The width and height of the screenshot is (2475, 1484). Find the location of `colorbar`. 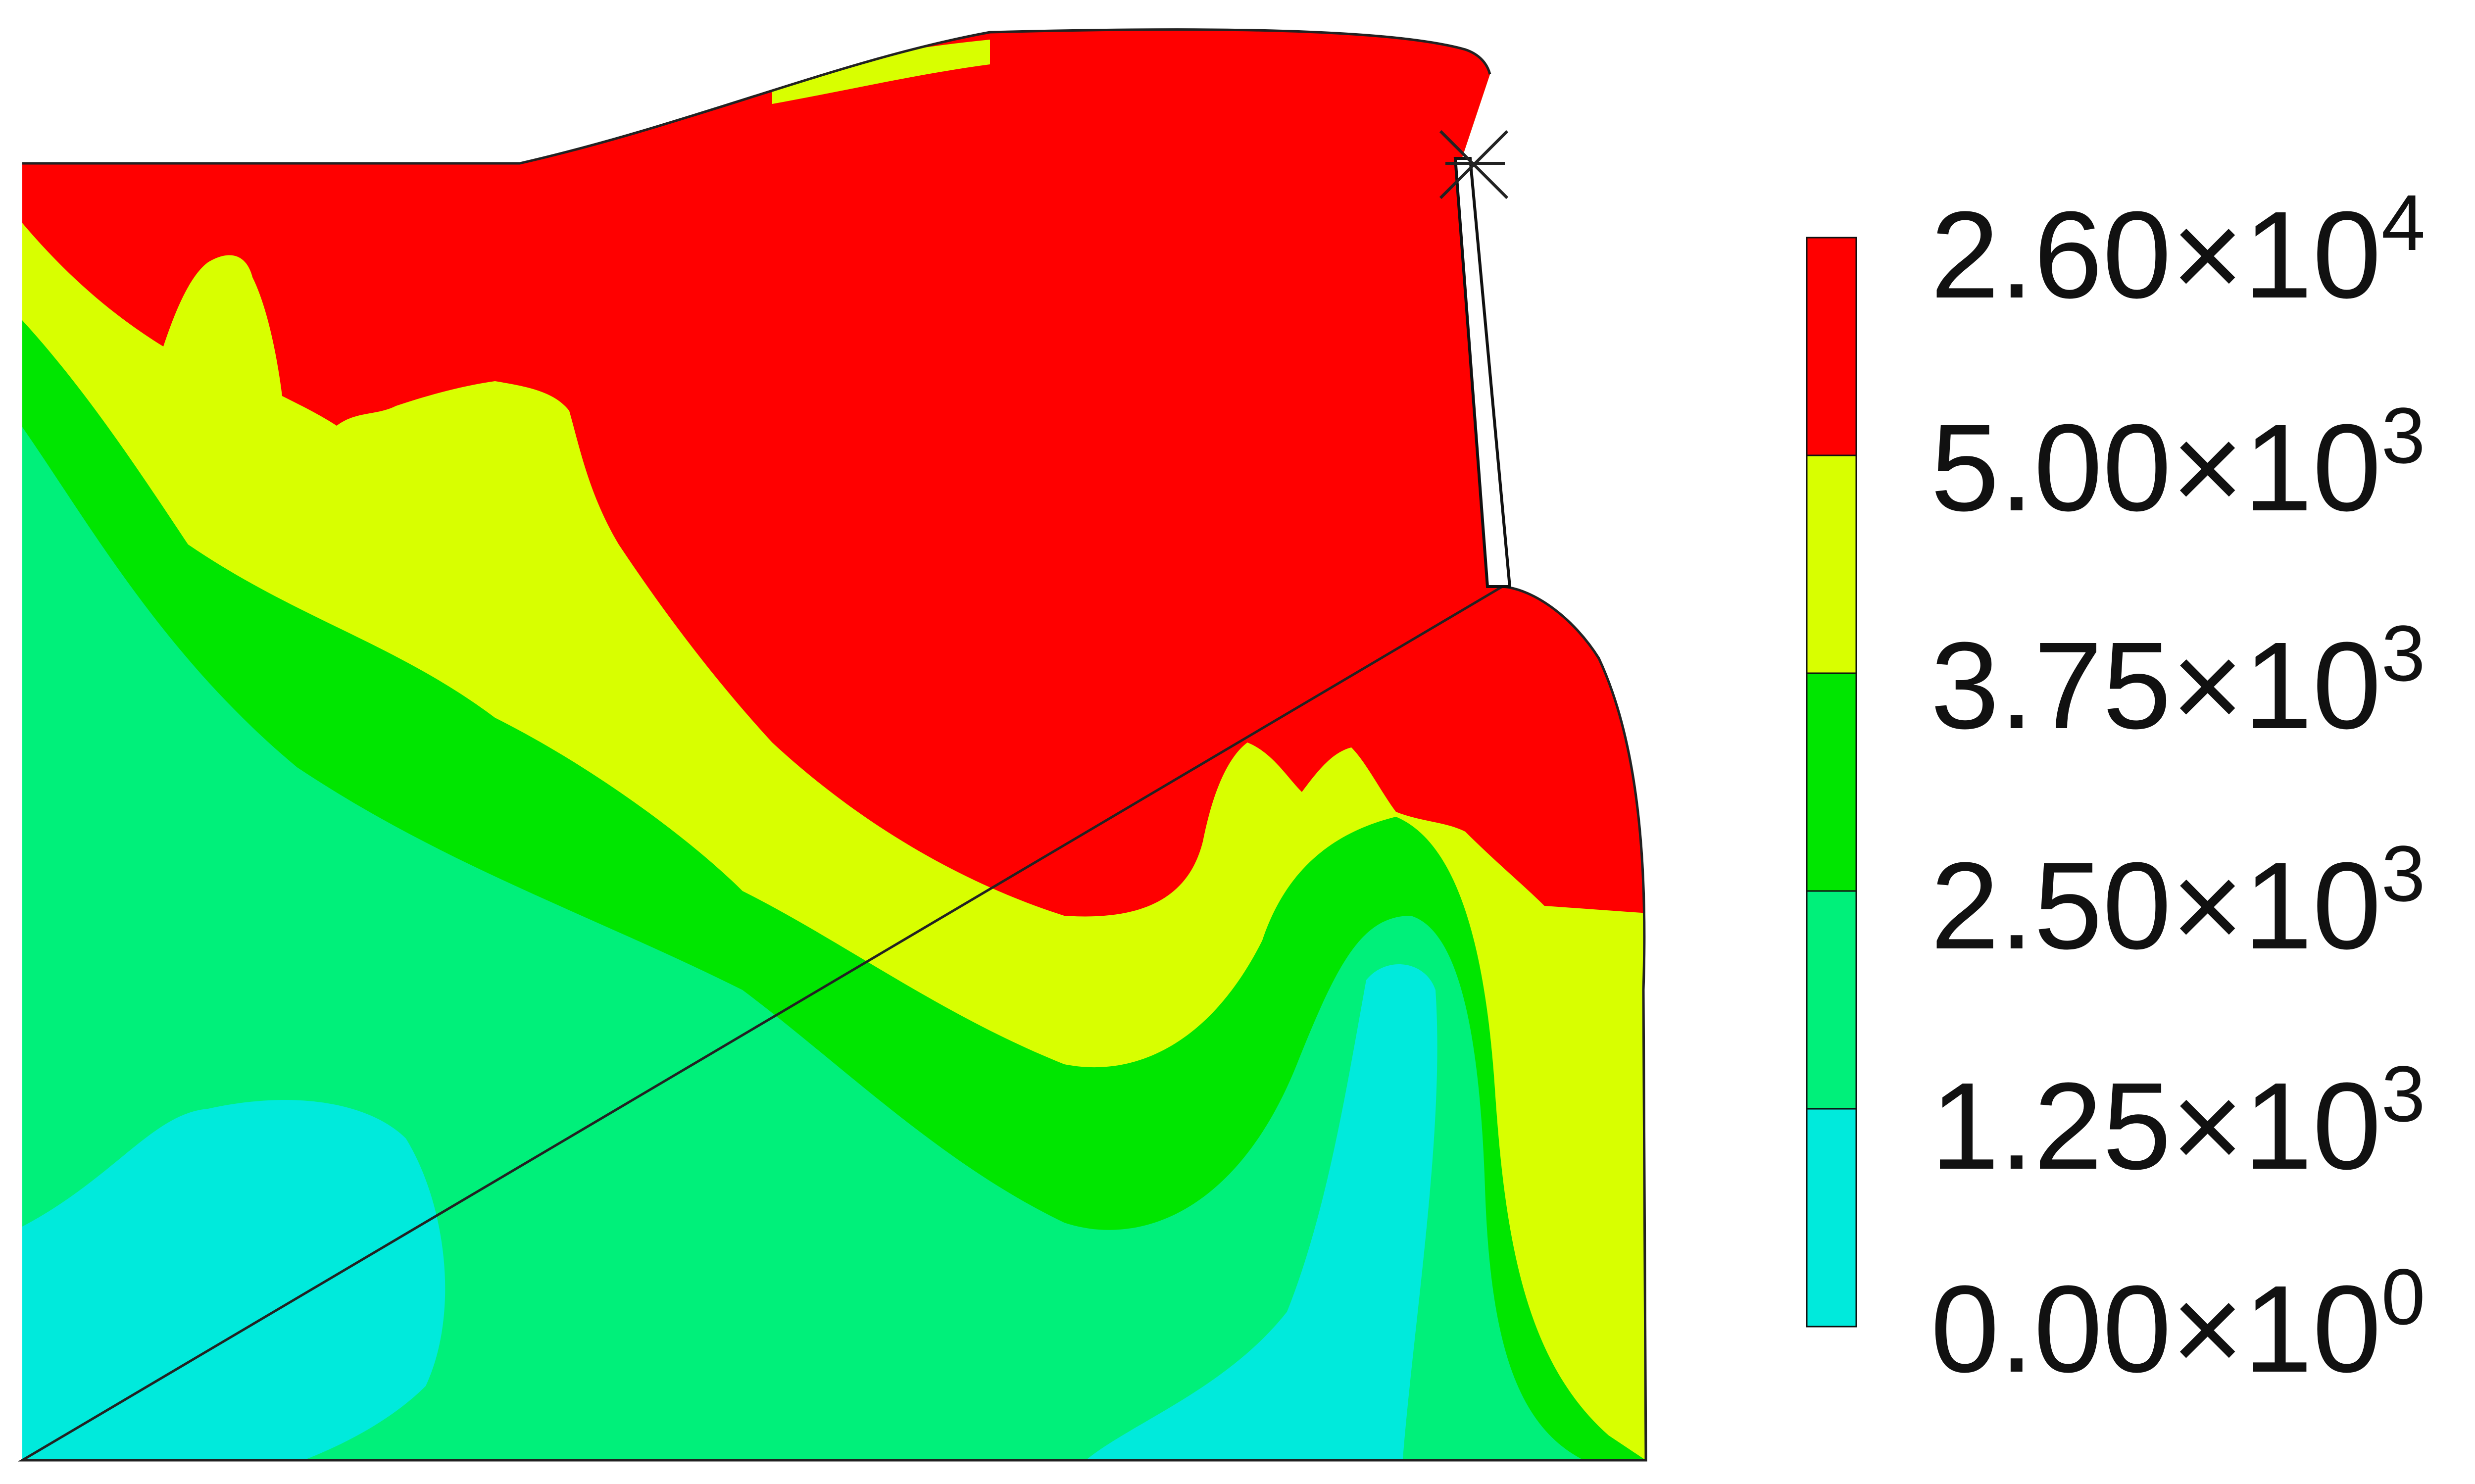

colorbar is located at coordinates (1832, 782).